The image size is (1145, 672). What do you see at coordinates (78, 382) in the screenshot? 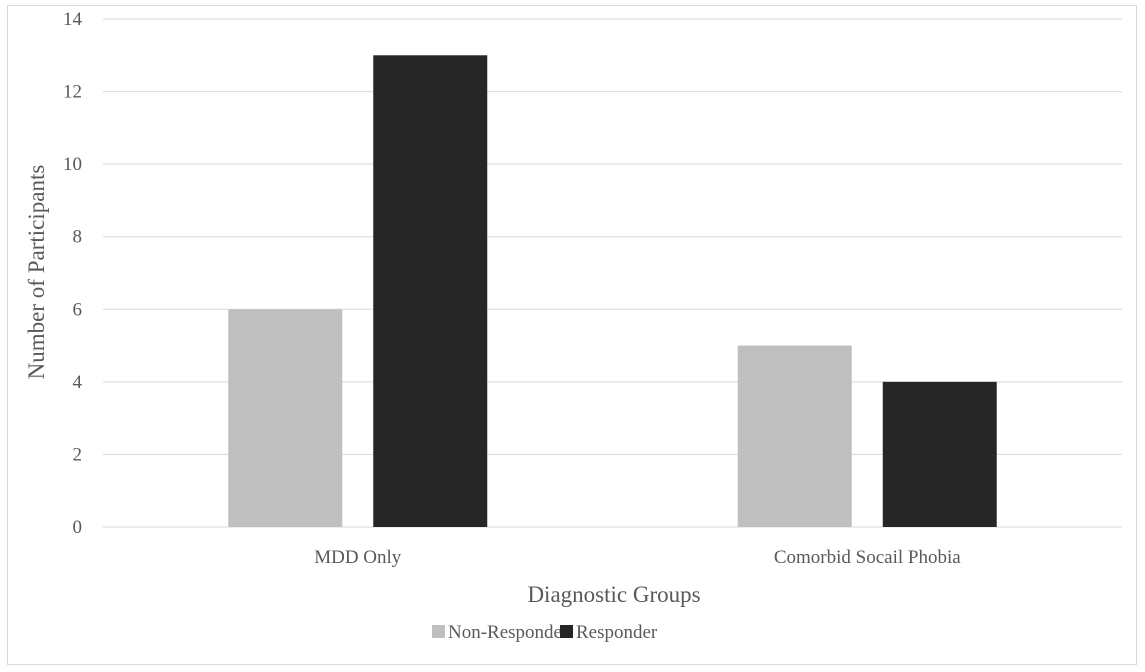
I see `y-tick-label: 4` at bounding box center [78, 382].